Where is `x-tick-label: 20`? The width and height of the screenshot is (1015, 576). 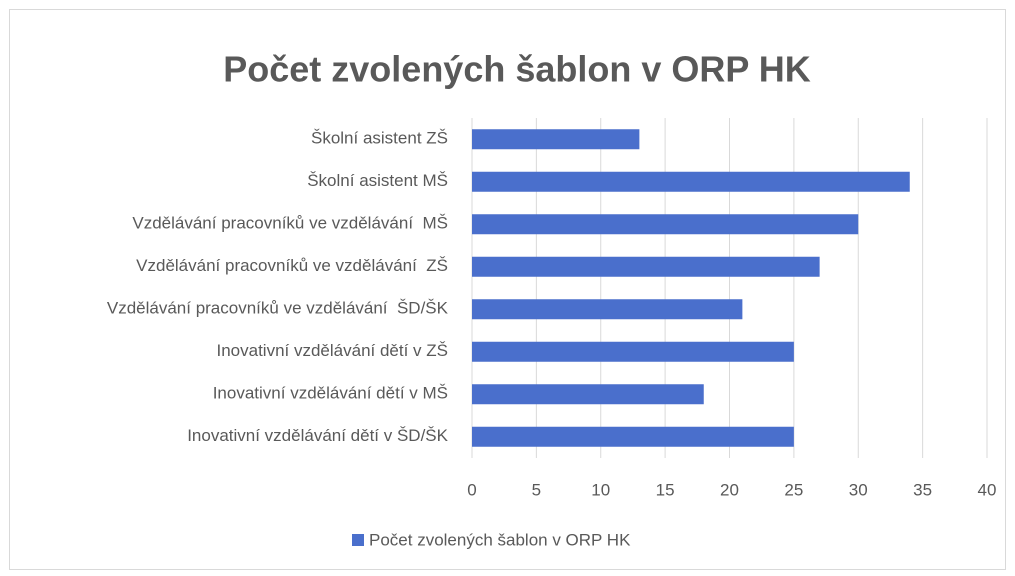 x-tick-label: 20 is located at coordinates (729, 489).